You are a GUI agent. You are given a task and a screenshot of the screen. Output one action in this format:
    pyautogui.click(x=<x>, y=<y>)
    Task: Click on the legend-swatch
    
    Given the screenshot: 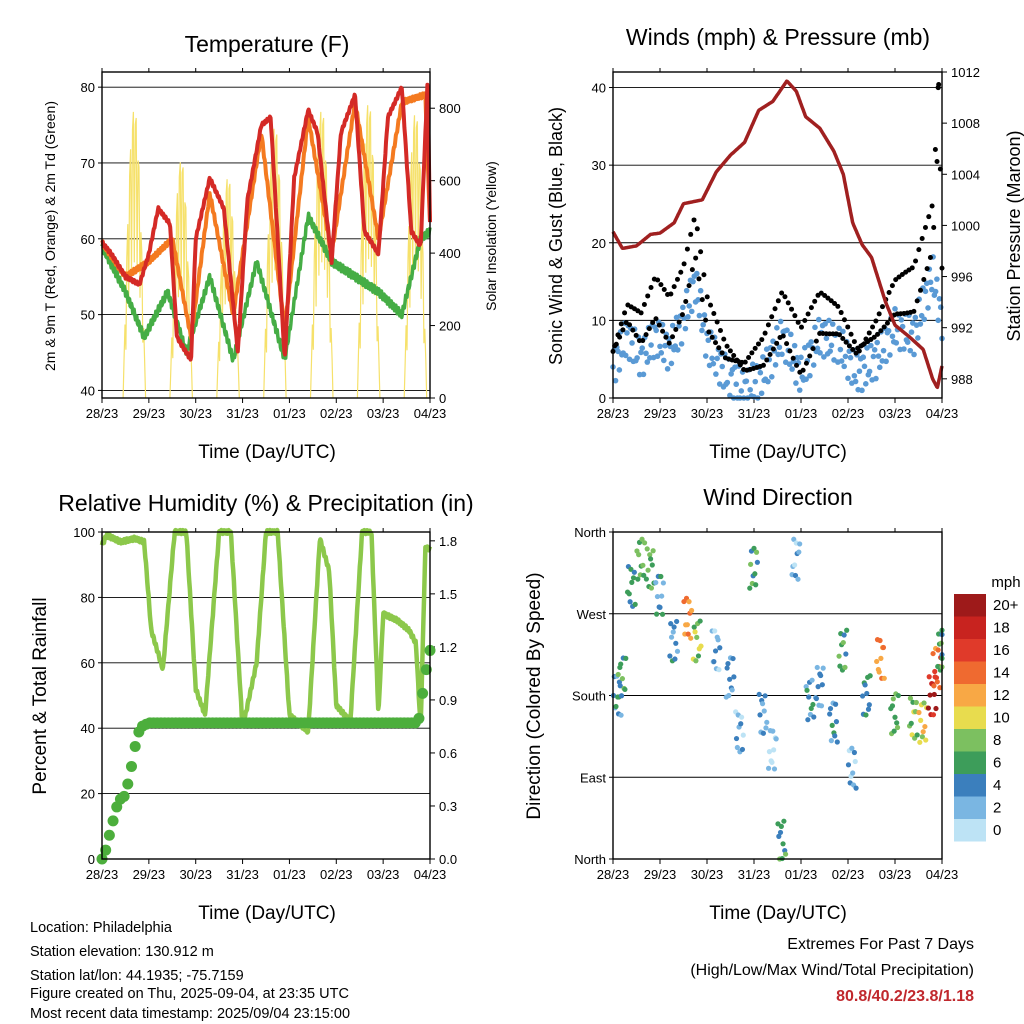 What is the action you would take?
    pyautogui.click(x=970, y=605)
    